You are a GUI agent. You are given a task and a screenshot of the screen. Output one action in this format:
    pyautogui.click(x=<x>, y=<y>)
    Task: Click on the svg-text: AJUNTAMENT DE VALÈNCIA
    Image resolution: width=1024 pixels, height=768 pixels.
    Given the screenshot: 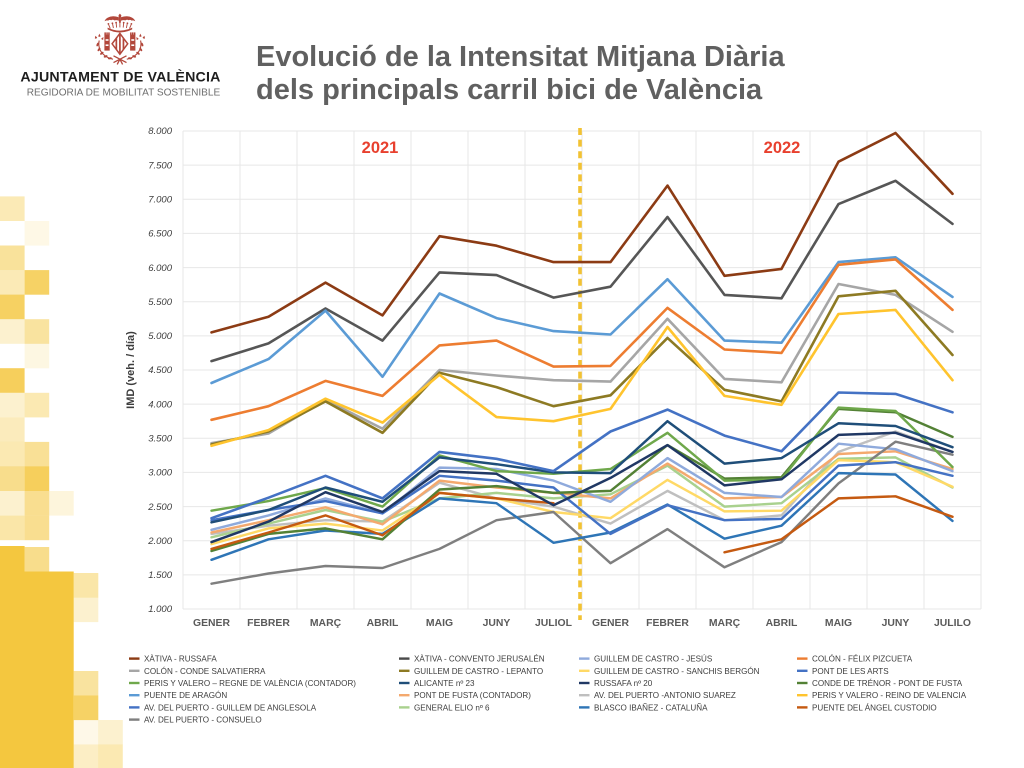 What is the action you would take?
    pyautogui.click(x=120, y=77)
    